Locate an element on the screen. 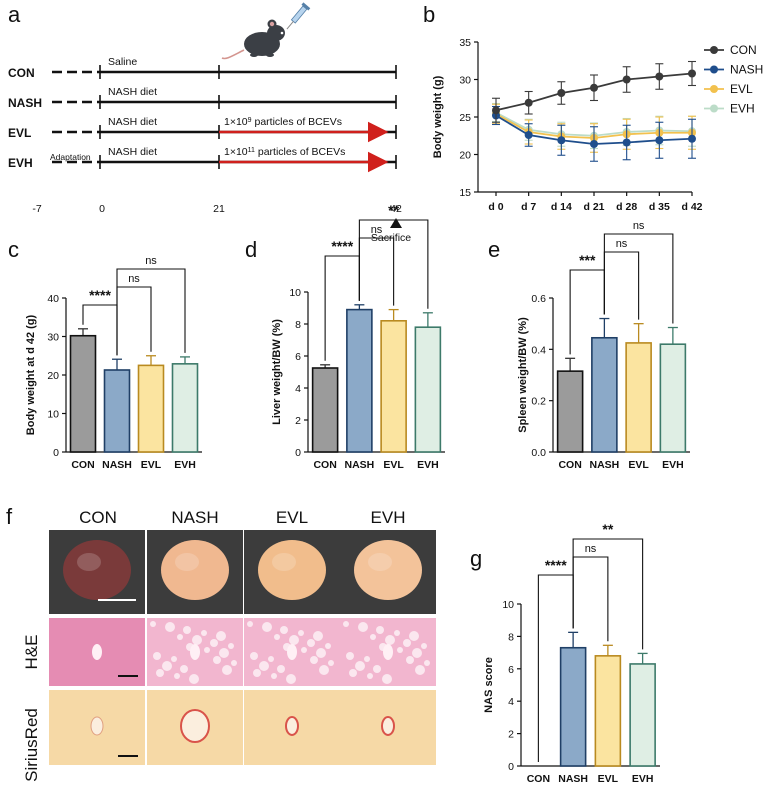 This screenshot has height=808, width=765. y-tick-label: 0.6 is located at coordinates (538, 299).